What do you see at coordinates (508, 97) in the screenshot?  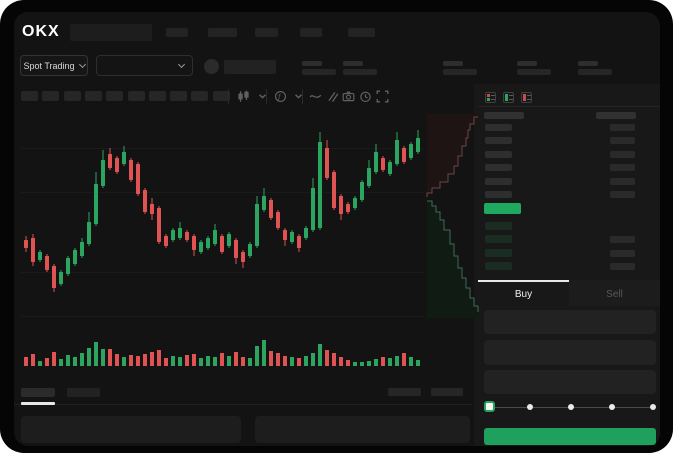 I see `book-buy-icon` at bounding box center [508, 97].